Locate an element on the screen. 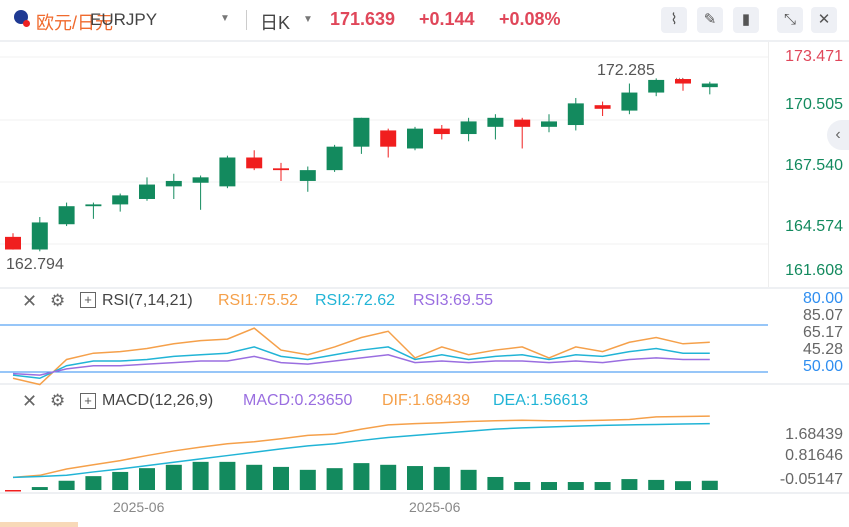 The height and width of the screenshot is (527, 849). rsi-axis-label: 85.07 is located at coordinates (822, 315).